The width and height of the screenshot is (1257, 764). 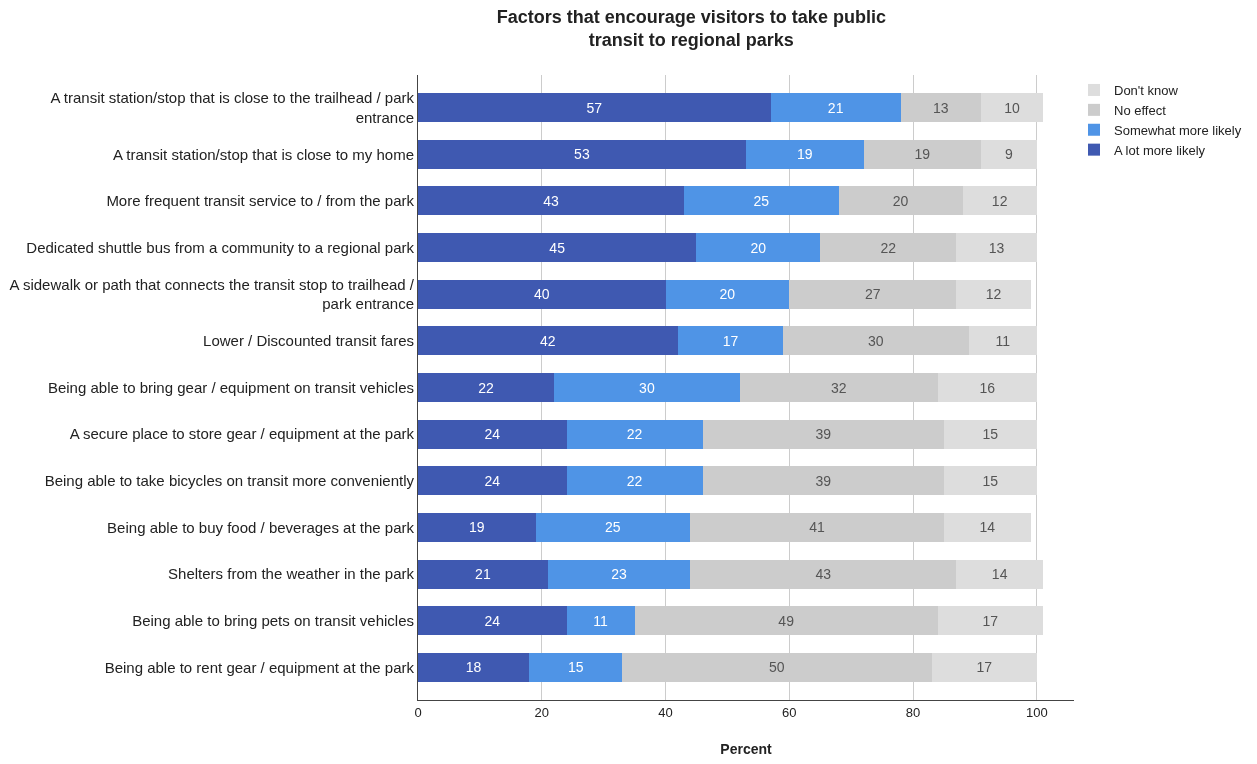 I want to click on data-label: 18, so click(x=473, y=667).